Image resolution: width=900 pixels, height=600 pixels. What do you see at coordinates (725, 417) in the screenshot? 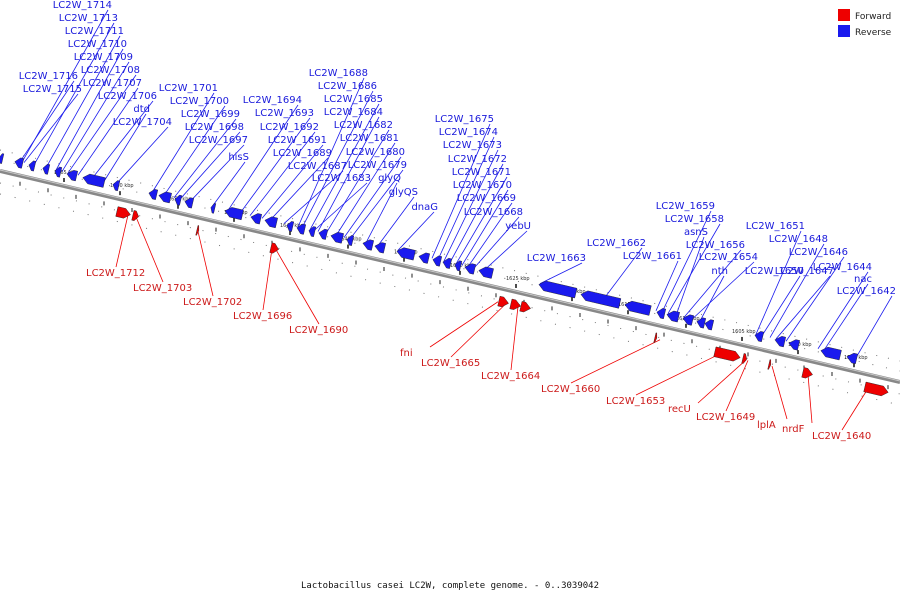
I see `gene-label-lc2w-1649: LC2W_1649` at bounding box center [725, 417].